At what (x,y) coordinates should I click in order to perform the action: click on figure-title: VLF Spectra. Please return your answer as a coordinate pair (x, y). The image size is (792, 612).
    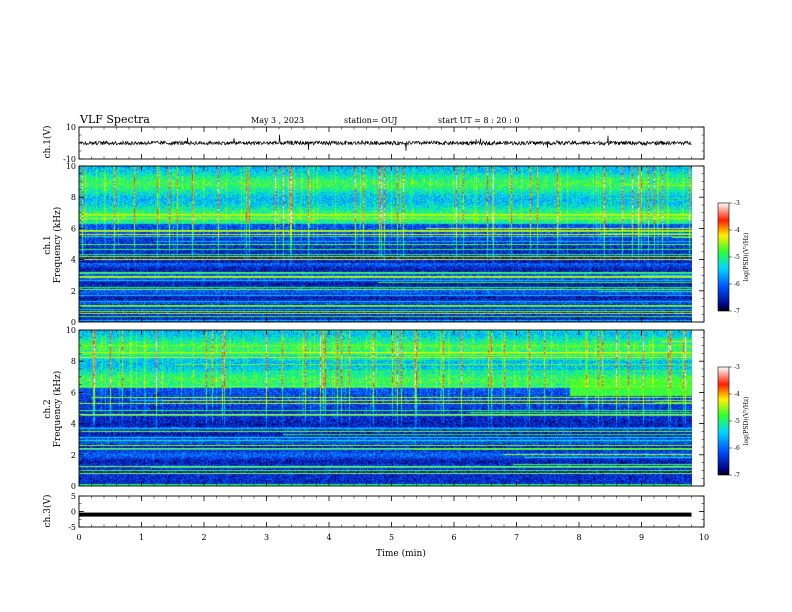
    Looking at the image, I should click on (115, 119).